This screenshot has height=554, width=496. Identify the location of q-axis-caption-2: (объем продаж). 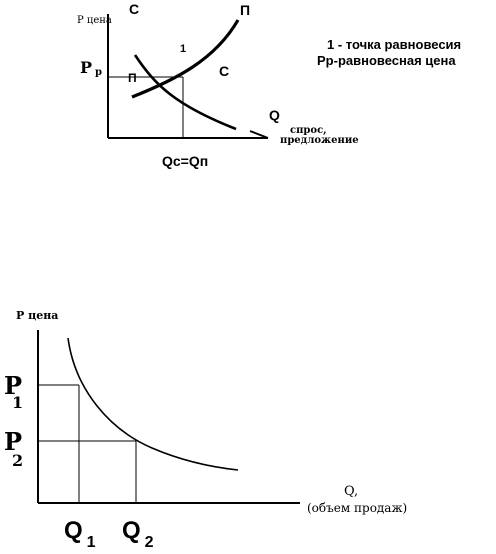
(357, 508).